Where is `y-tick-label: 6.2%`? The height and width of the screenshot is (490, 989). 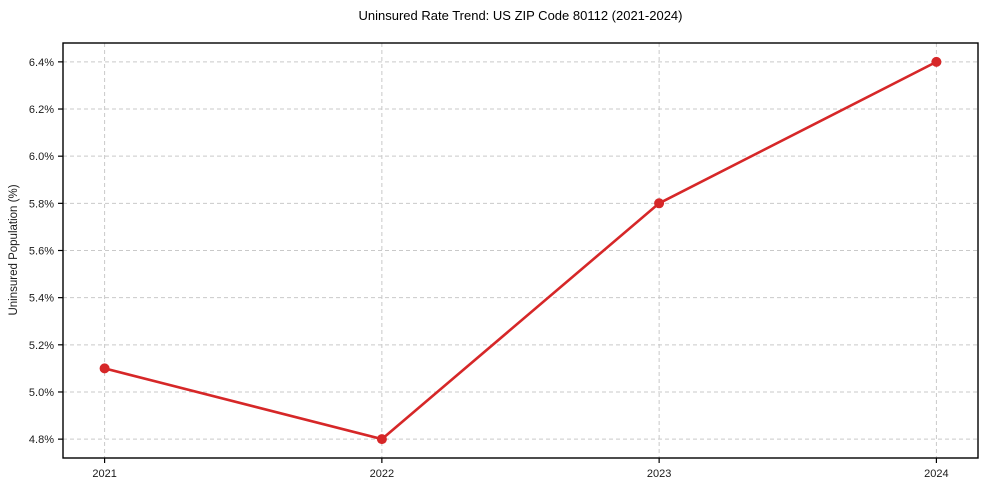
y-tick-label: 6.2% is located at coordinates (41, 110).